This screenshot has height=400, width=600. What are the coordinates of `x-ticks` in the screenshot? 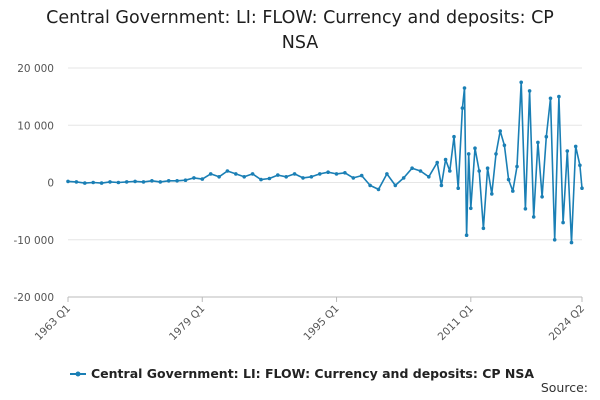 It's located at (325, 299).